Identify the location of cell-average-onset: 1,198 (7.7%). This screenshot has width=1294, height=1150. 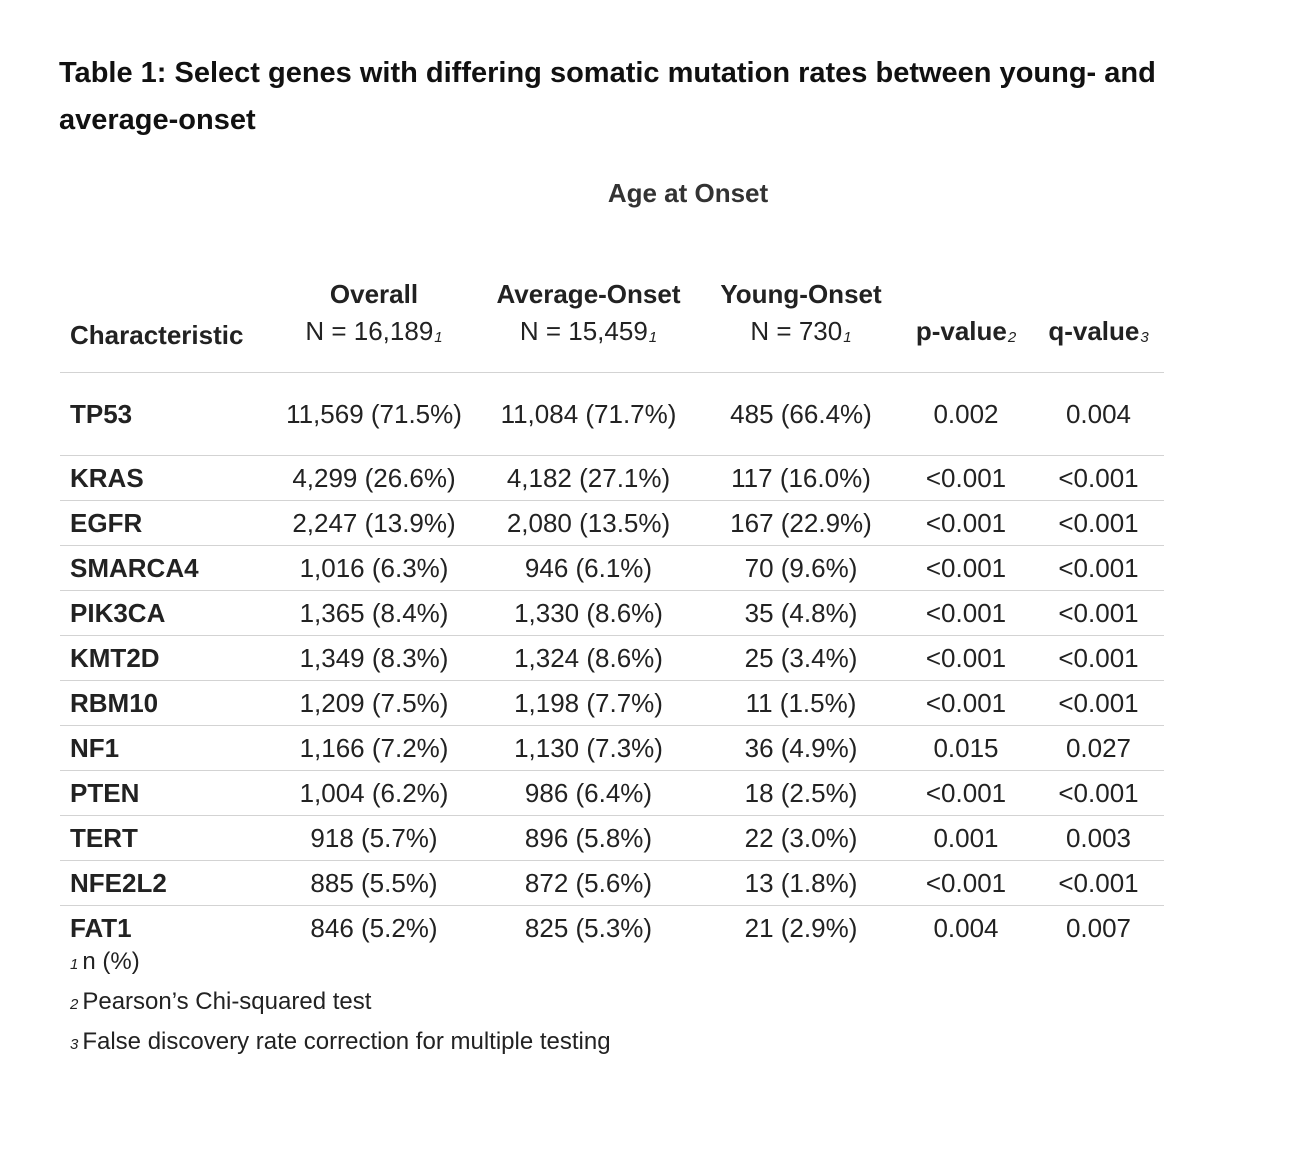
(588, 703).